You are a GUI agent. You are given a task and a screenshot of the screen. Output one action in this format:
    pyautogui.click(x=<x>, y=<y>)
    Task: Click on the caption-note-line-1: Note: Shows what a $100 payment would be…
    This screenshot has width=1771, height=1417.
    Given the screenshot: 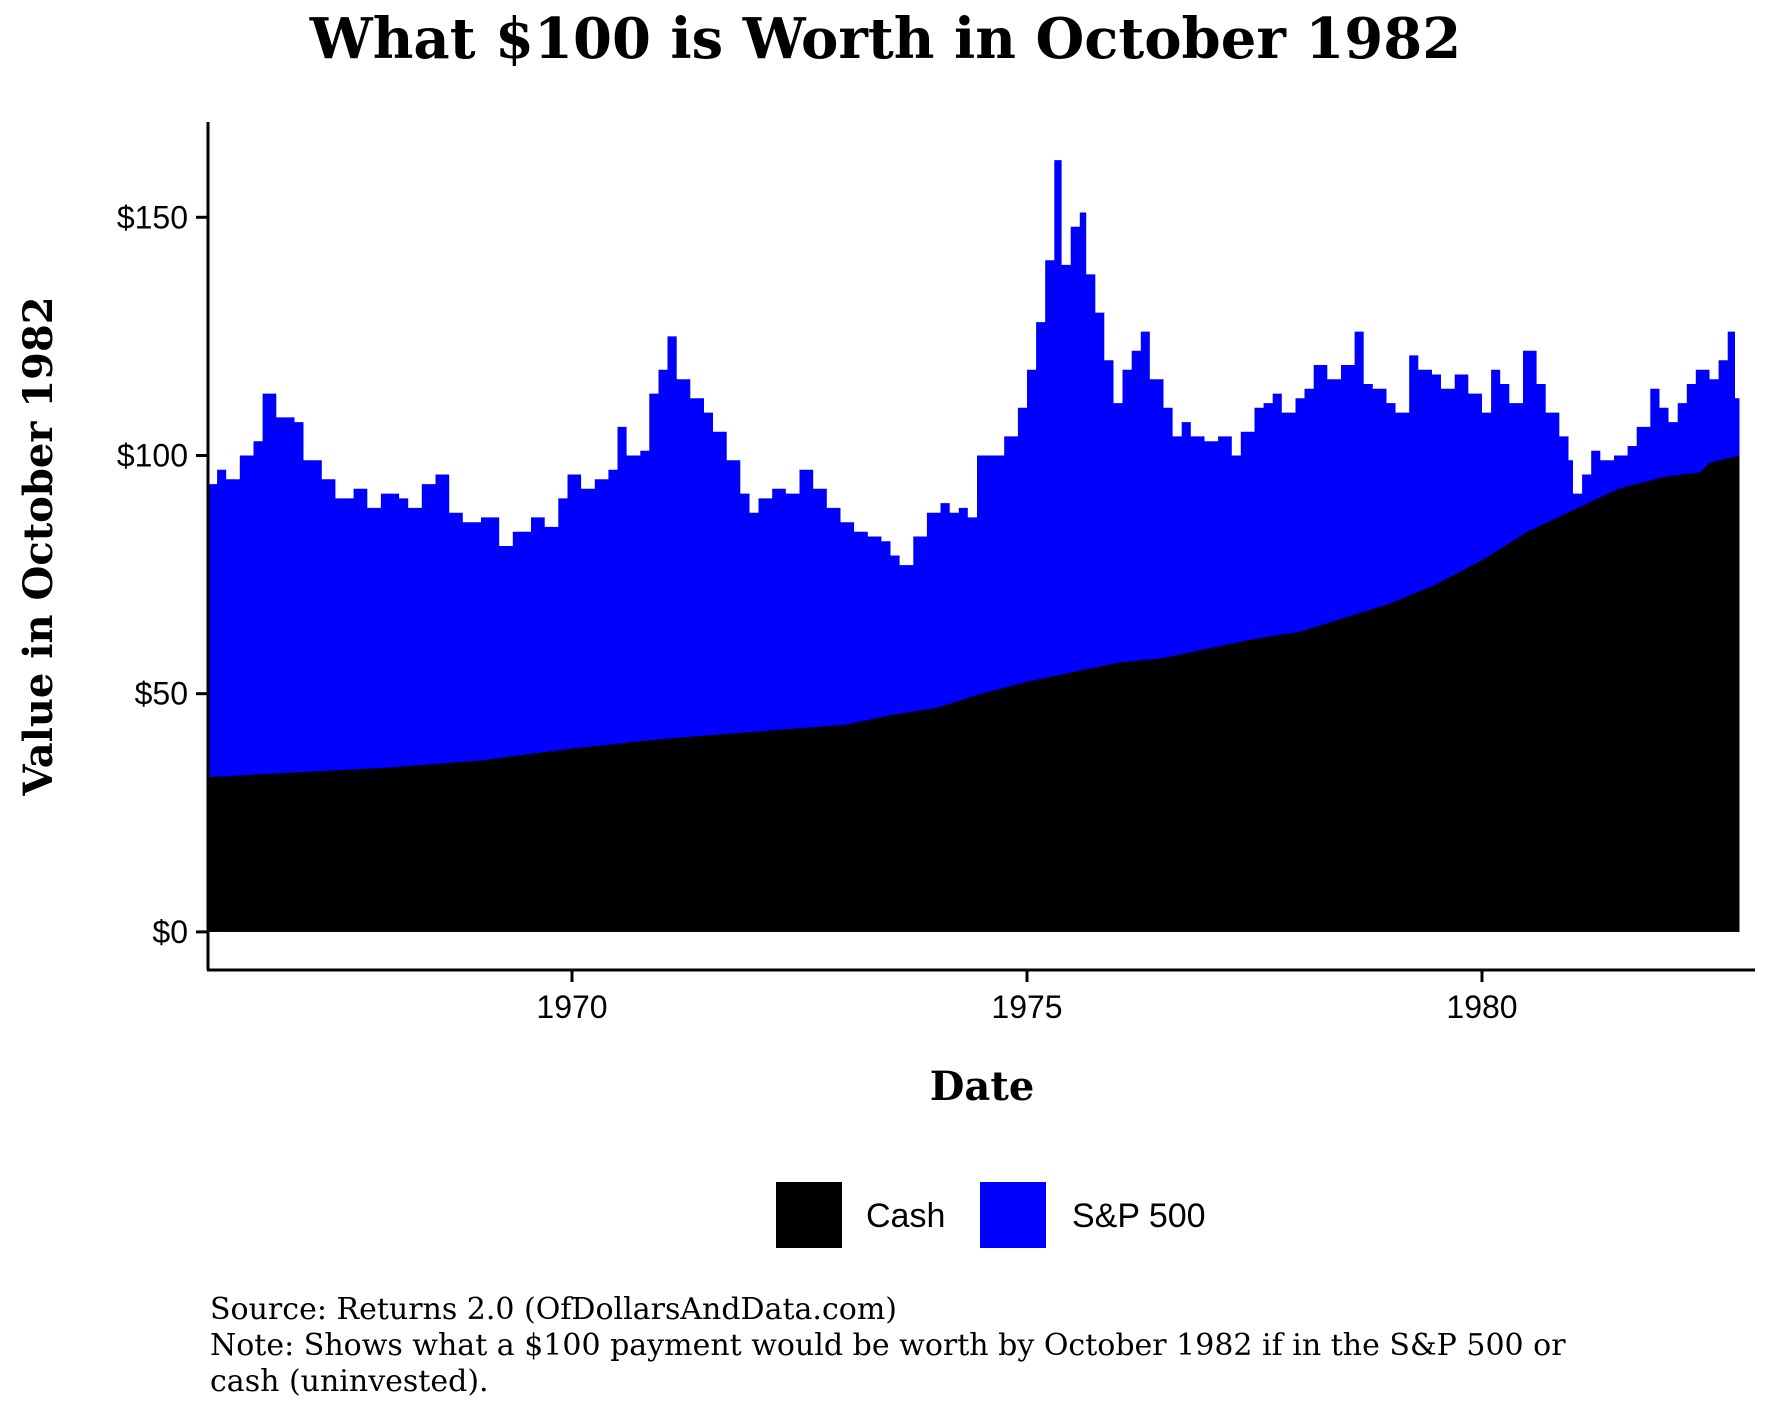 What is the action you would take?
    pyautogui.click(x=888, y=1345)
    